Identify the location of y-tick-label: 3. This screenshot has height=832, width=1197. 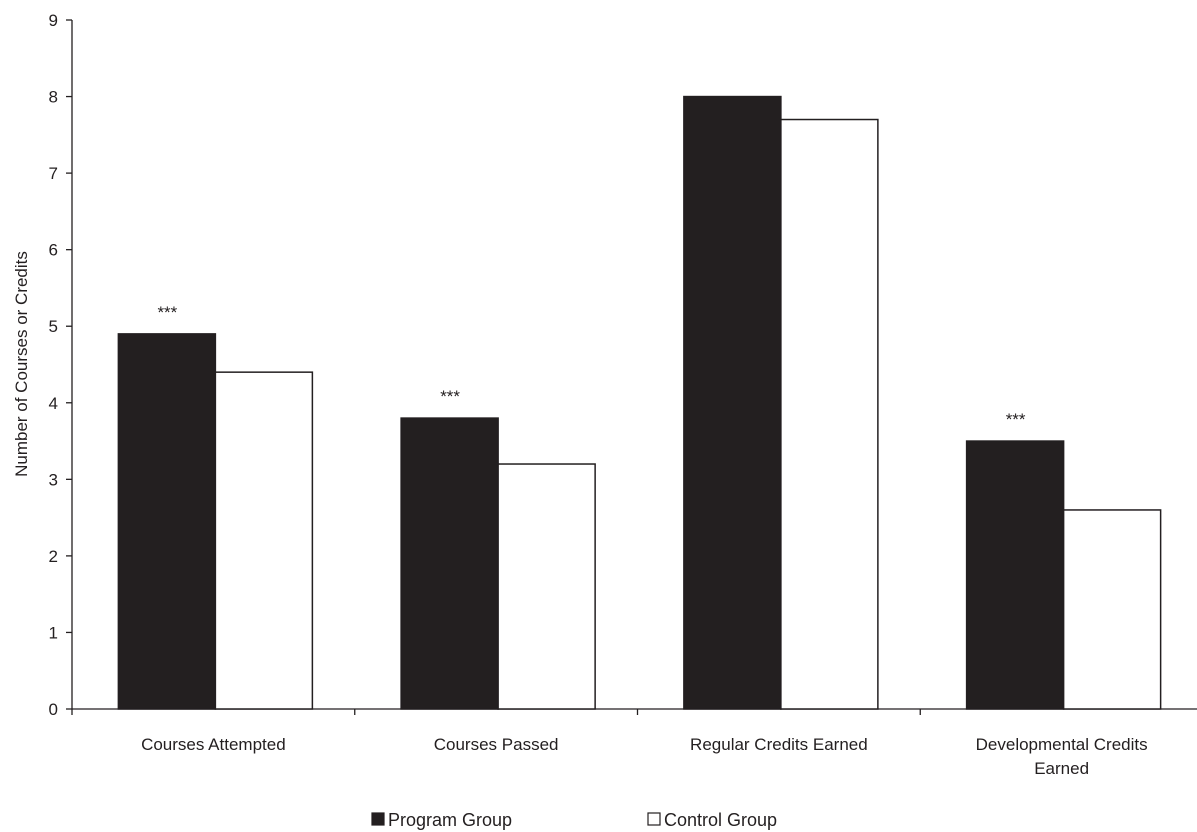
(53, 479).